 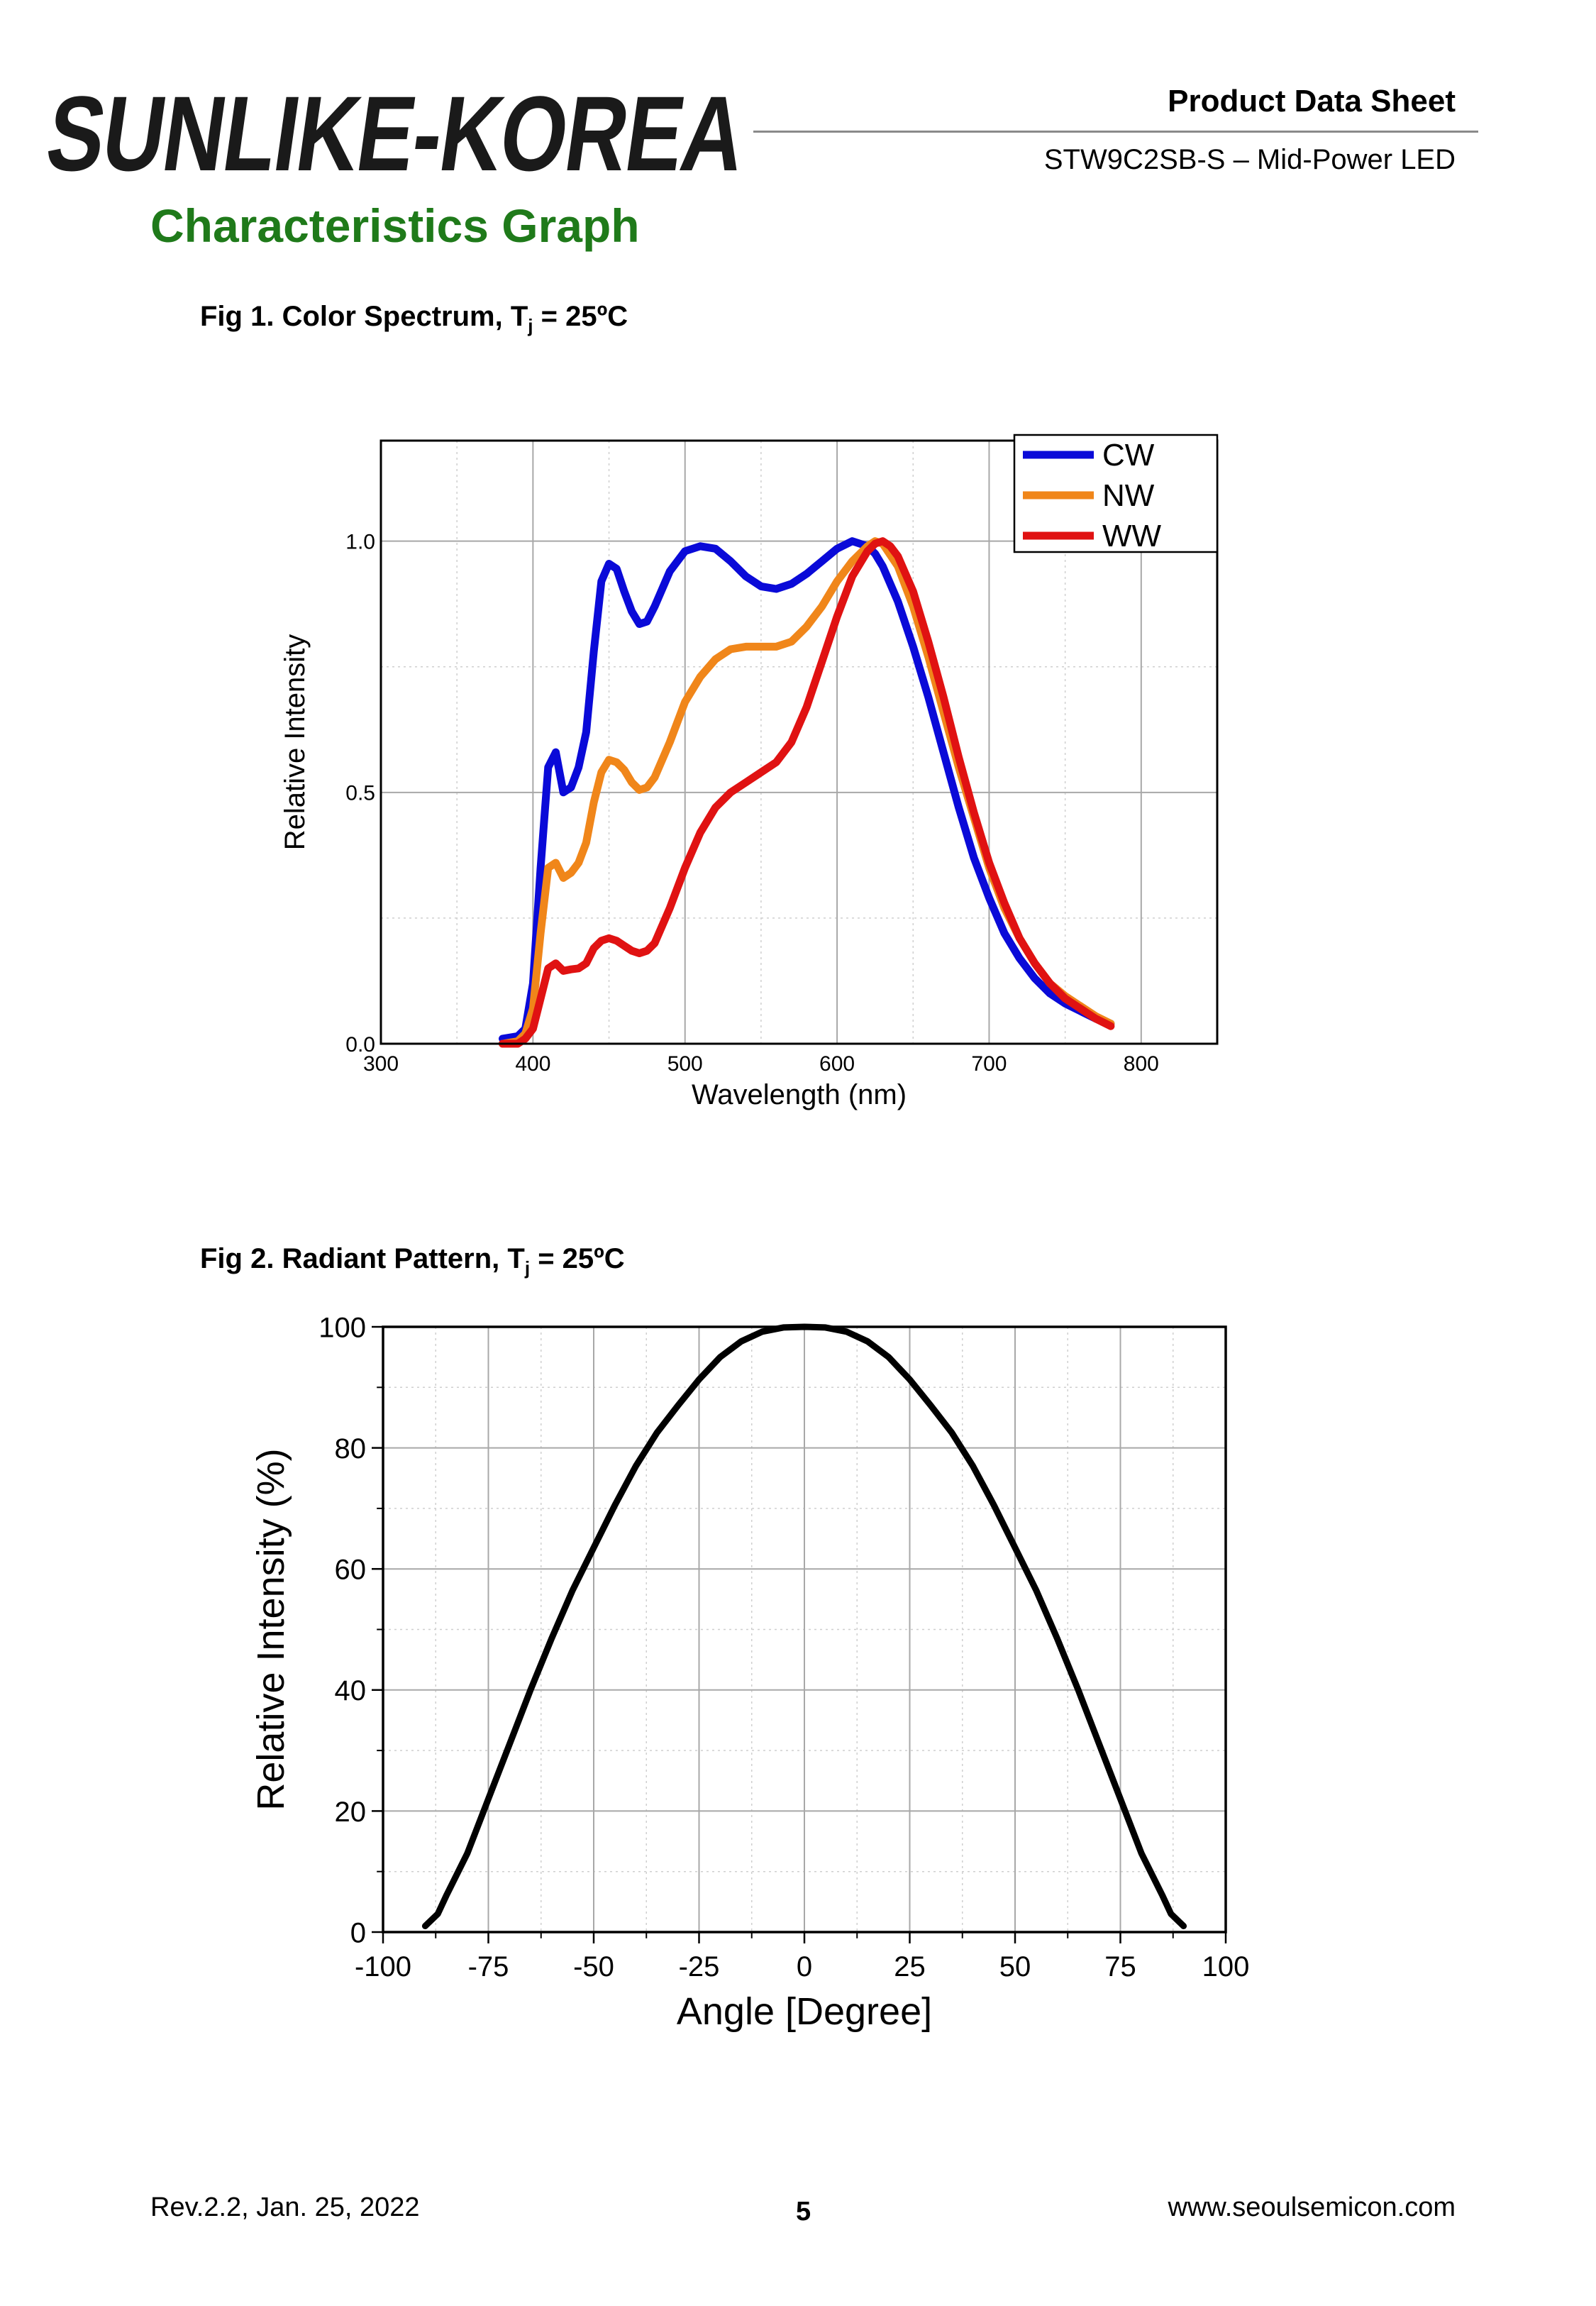 What do you see at coordinates (532, 1064) in the screenshot?
I see `spectrum-x-tick-label: 400` at bounding box center [532, 1064].